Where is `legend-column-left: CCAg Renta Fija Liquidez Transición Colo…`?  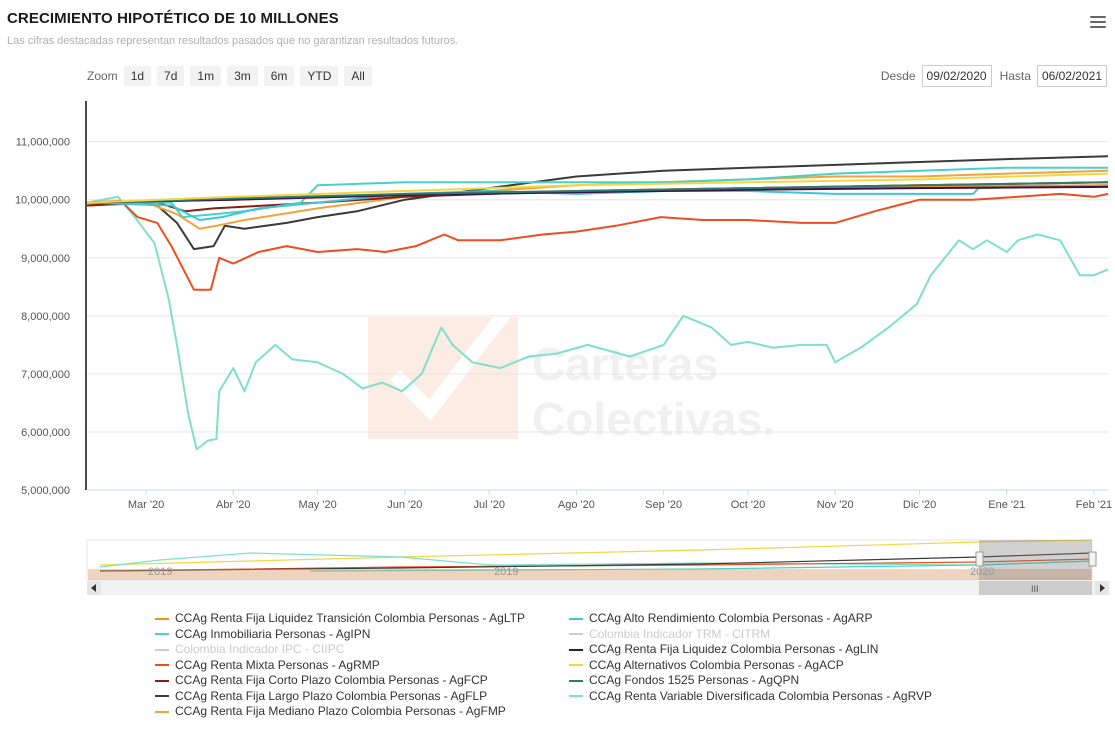 legend-column-left: CCAg Renta Fija Liquidez Transición Colo… is located at coordinates (340, 665).